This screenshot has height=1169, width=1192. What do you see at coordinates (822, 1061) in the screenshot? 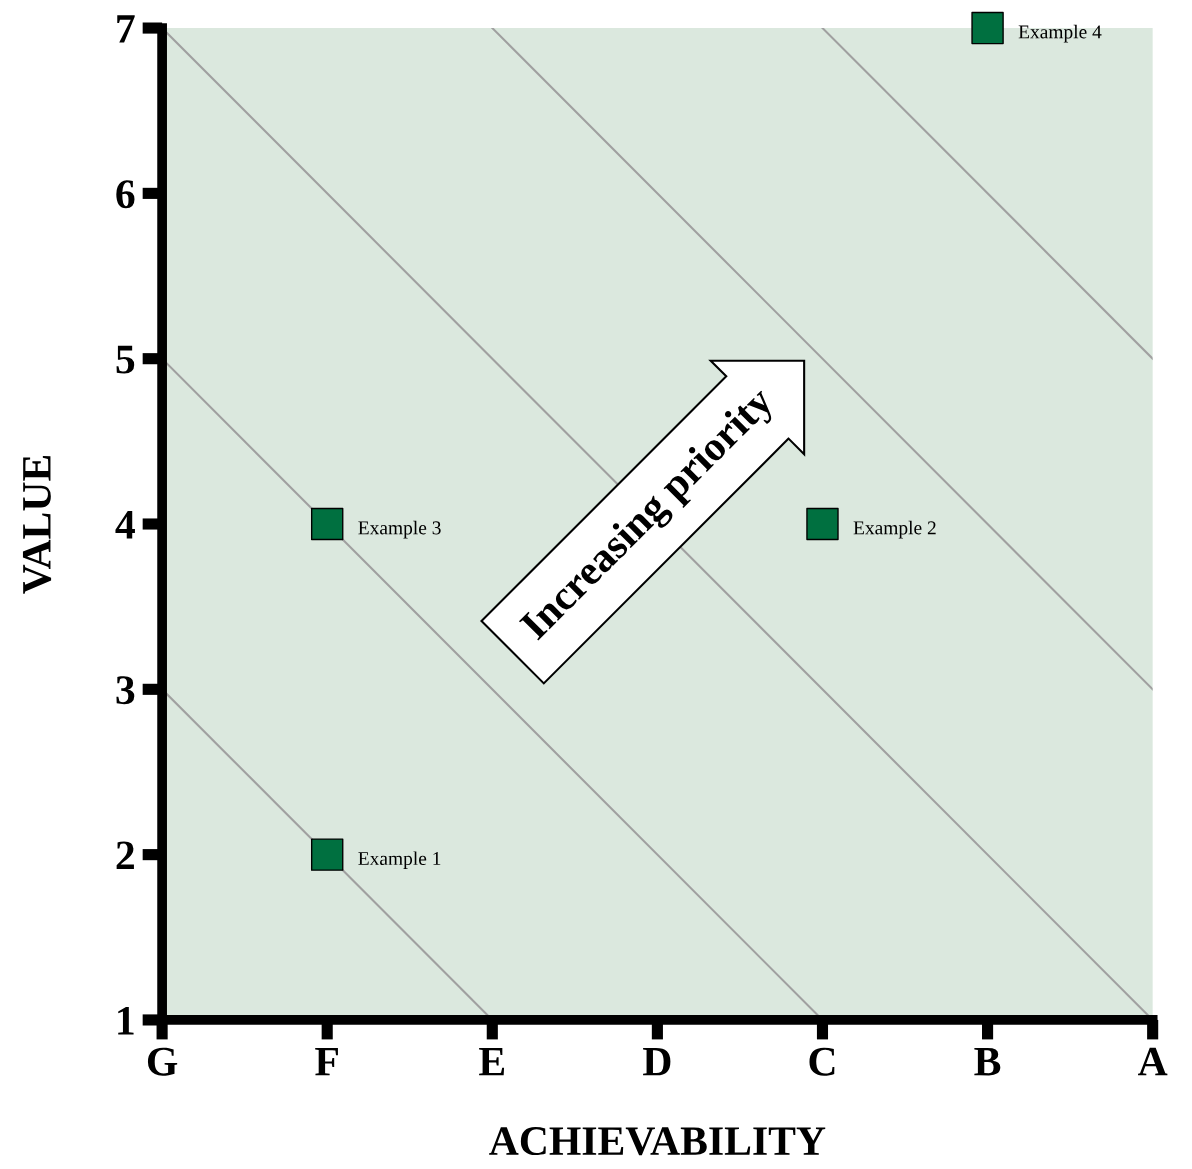
I see `x-tick-label: C` at bounding box center [822, 1061].